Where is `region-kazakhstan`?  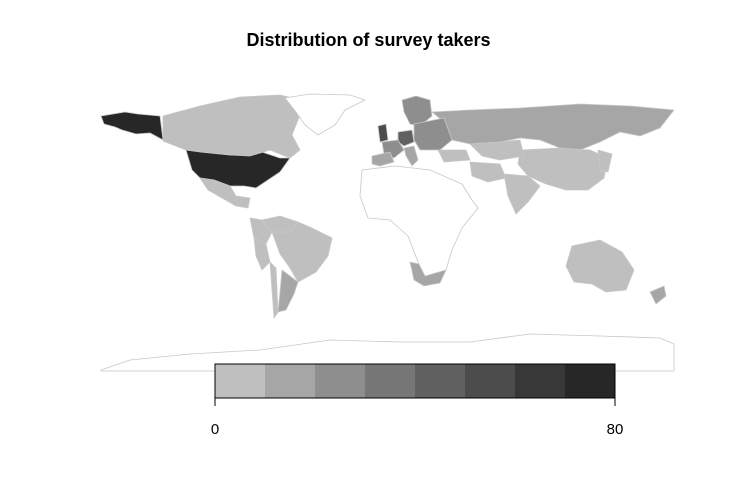 region-kazakhstan is located at coordinates (497, 150).